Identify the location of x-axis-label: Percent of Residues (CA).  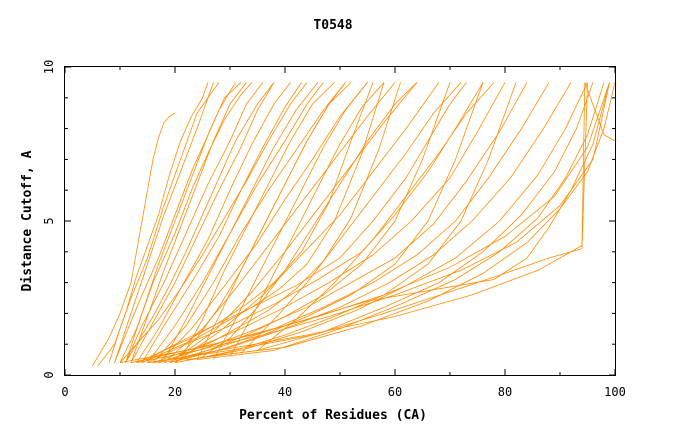
(333, 415).